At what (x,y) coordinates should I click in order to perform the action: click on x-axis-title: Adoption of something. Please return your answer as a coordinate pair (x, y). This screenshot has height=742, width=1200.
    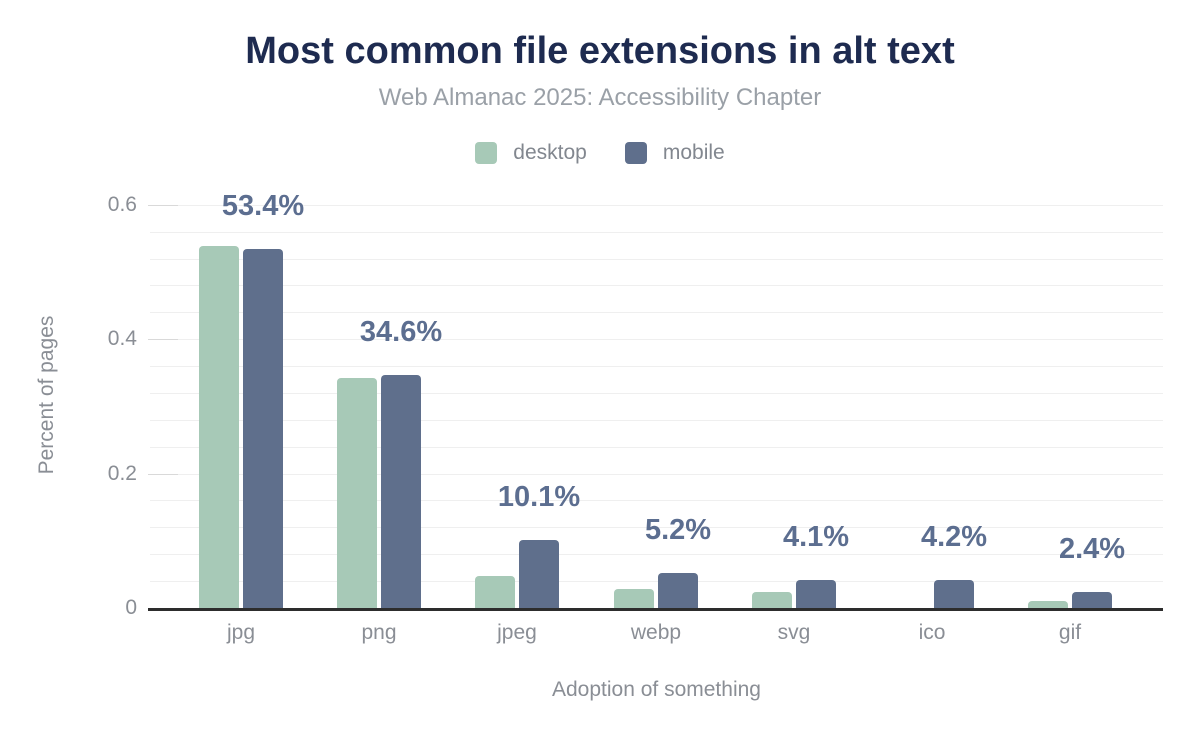
    Looking at the image, I should click on (656, 689).